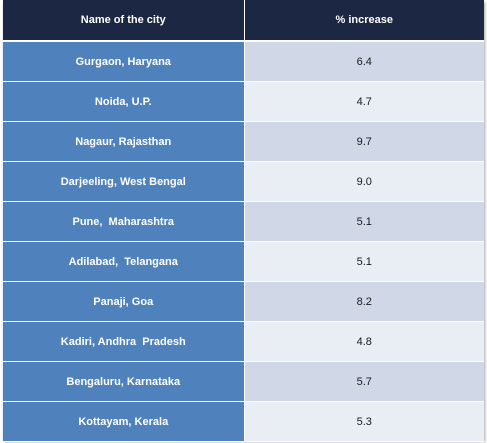 The width and height of the screenshot is (487, 443). Describe the element at coordinates (364, 421) in the screenshot. I see `increase-cell: 5.3` at that location.